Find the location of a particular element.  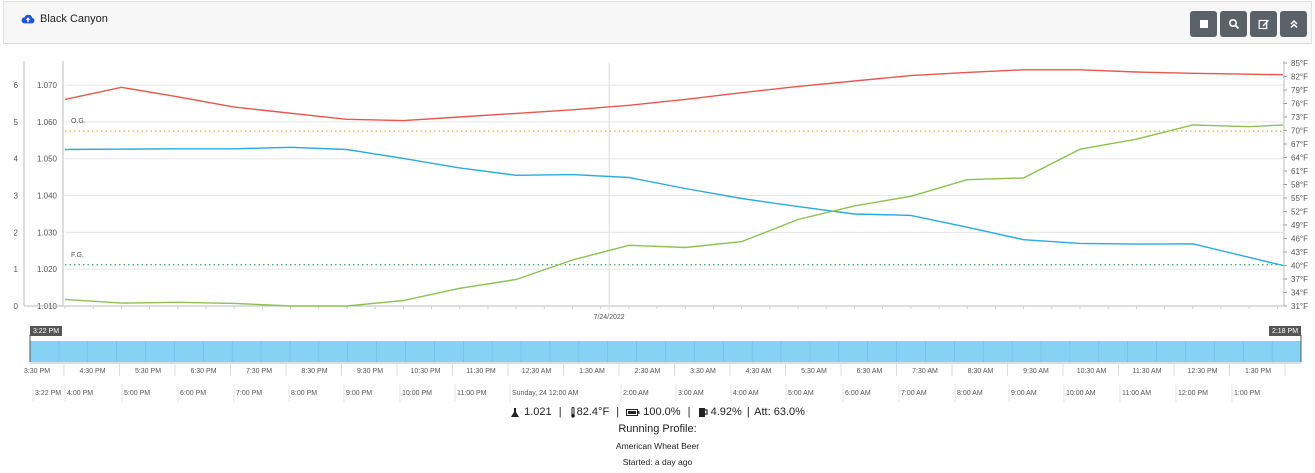

edit-button is located at coordinates (1263, 24).